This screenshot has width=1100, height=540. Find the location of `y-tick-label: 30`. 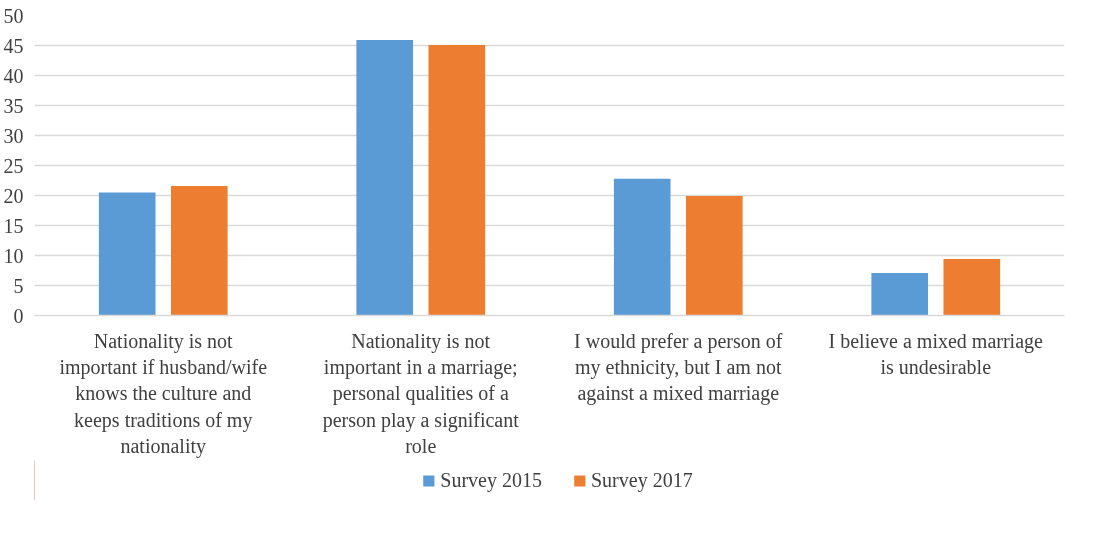

y-tick-label: 30 is located at coordinates (13, 135).